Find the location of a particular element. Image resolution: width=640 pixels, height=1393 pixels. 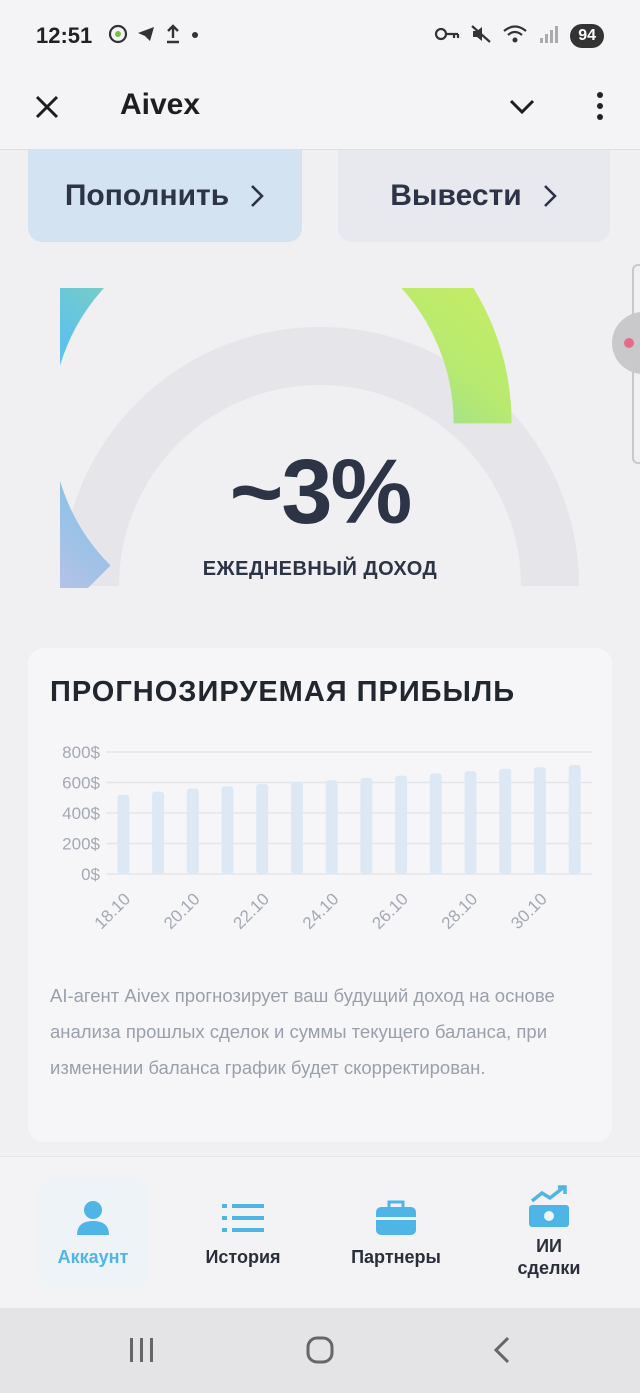

nav-label-partners: Партнеры is located at coordinates (396, 1257).